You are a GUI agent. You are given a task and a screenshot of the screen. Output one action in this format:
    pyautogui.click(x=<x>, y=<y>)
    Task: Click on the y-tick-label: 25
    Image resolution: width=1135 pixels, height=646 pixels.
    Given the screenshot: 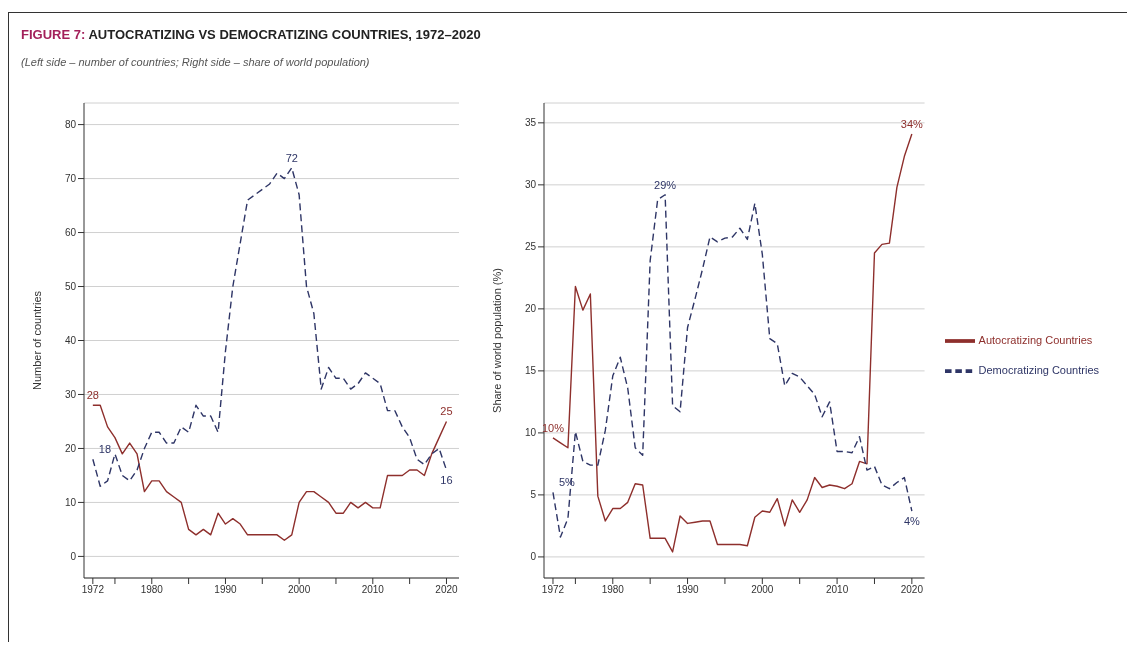 What is the action you would take?
    pyautogui.click(x=530, y=247)
    